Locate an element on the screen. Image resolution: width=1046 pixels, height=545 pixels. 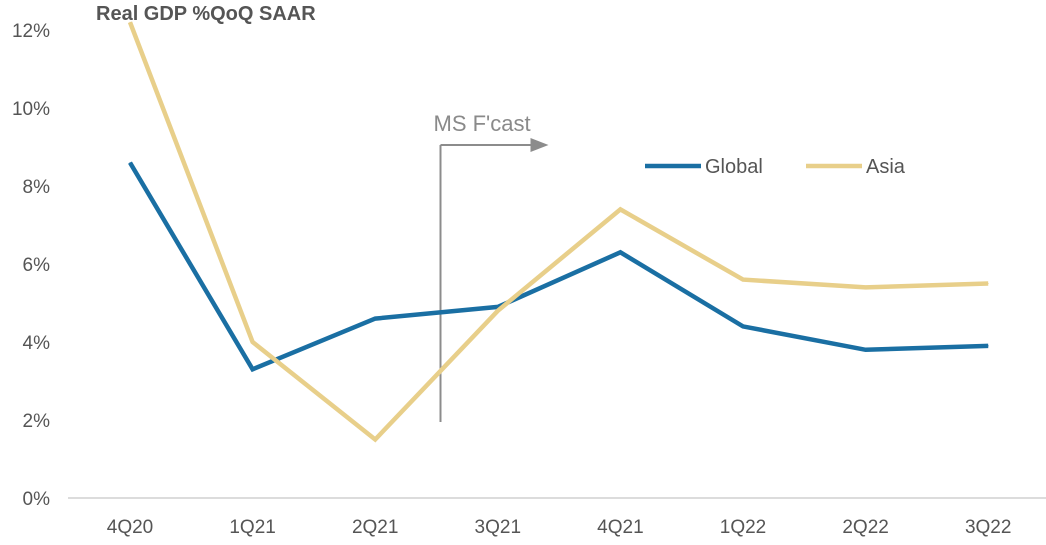
x-tick-label: 3Q22 is located at coordinates (988, 527).